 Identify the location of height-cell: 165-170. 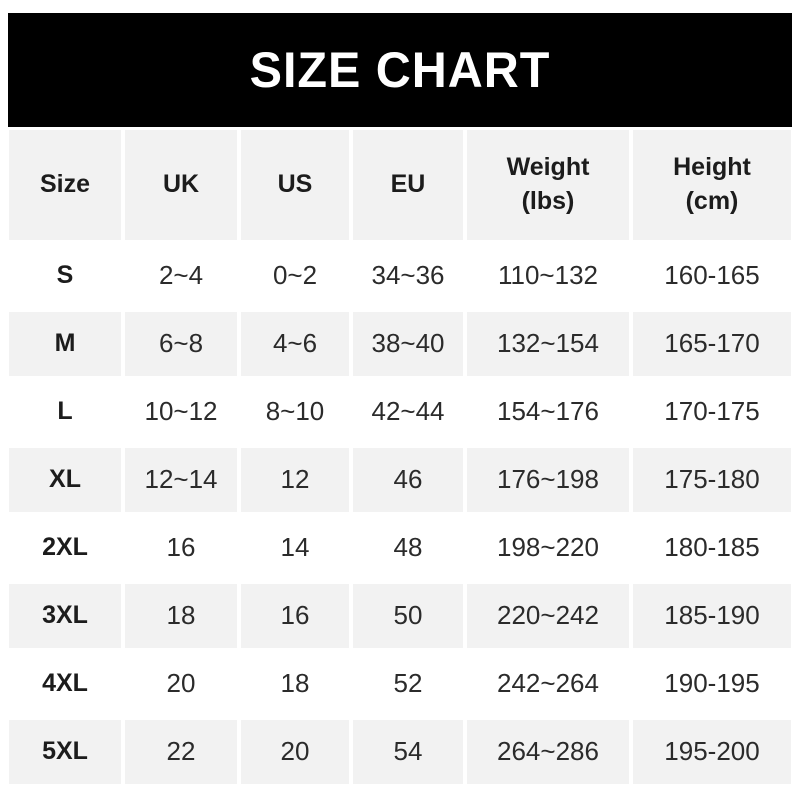
(712, 344).